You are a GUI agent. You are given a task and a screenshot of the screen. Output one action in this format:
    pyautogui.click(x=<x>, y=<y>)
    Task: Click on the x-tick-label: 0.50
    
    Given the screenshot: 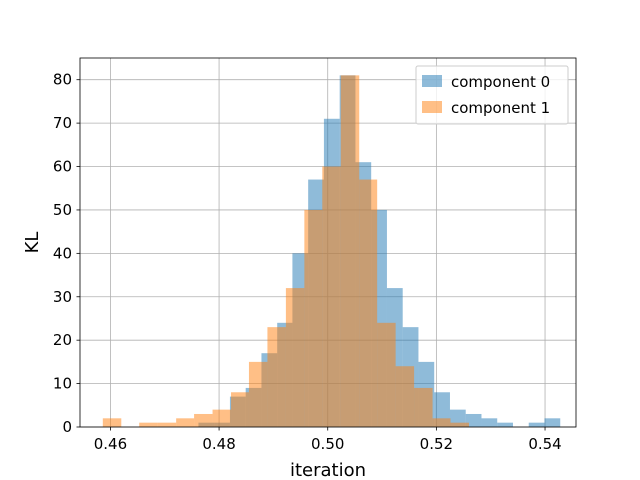 What is the action you would take?
    pyautogui.click(x=327, y=444)
    